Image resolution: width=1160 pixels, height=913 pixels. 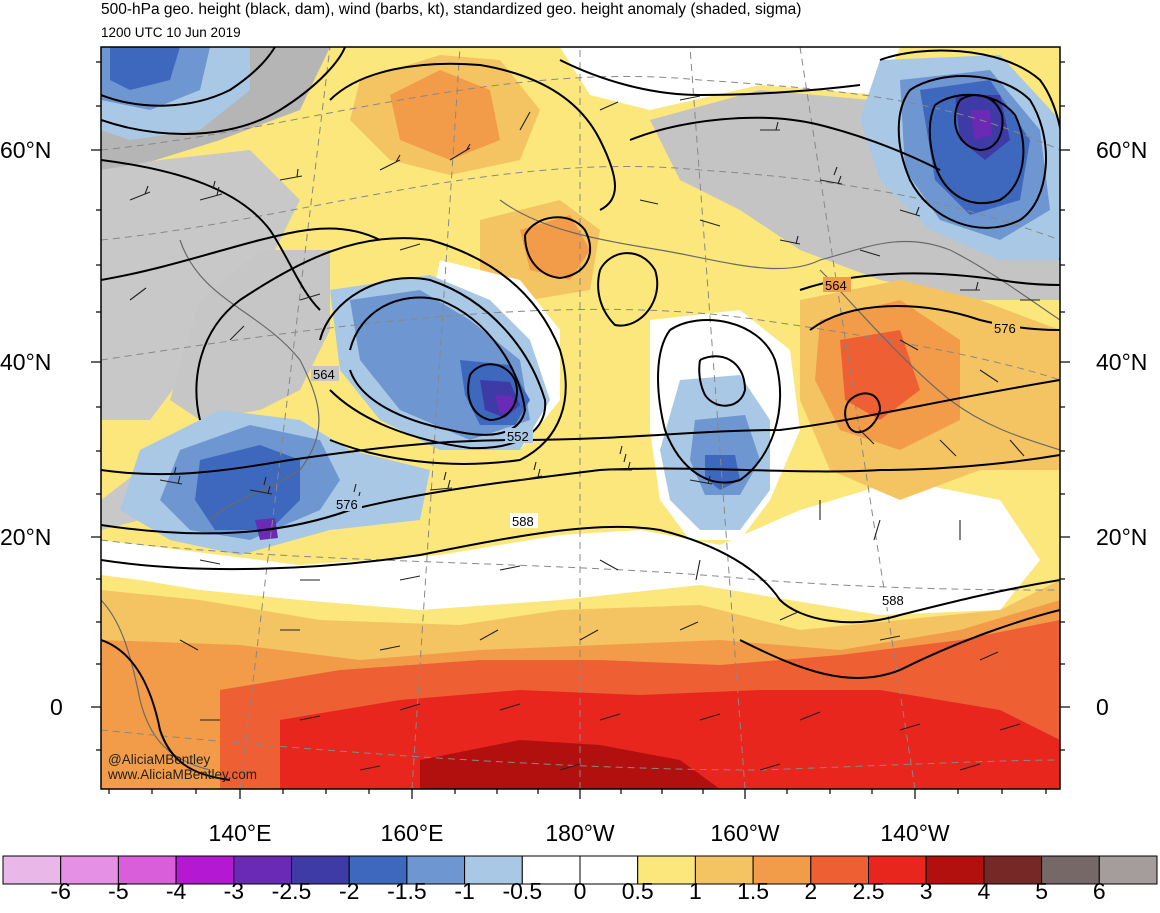 I want to click on lat-label-60n-right: 60°N, so click(x=1122, y=150).